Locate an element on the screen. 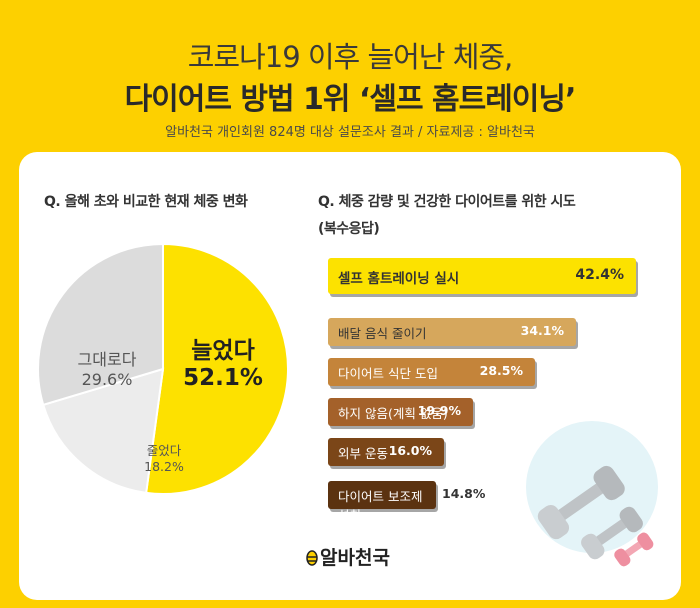  subtitle: 알바천국 개인회원 824명 대상 설문조사 결과 / 자료제공 : 알바천국 is located at coordinates (350, 132).